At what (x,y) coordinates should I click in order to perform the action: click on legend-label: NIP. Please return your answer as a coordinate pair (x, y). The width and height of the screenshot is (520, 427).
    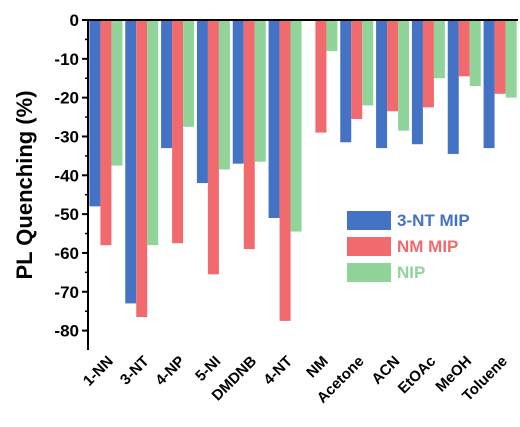
    Looking at the image, I should click on (411, 272).